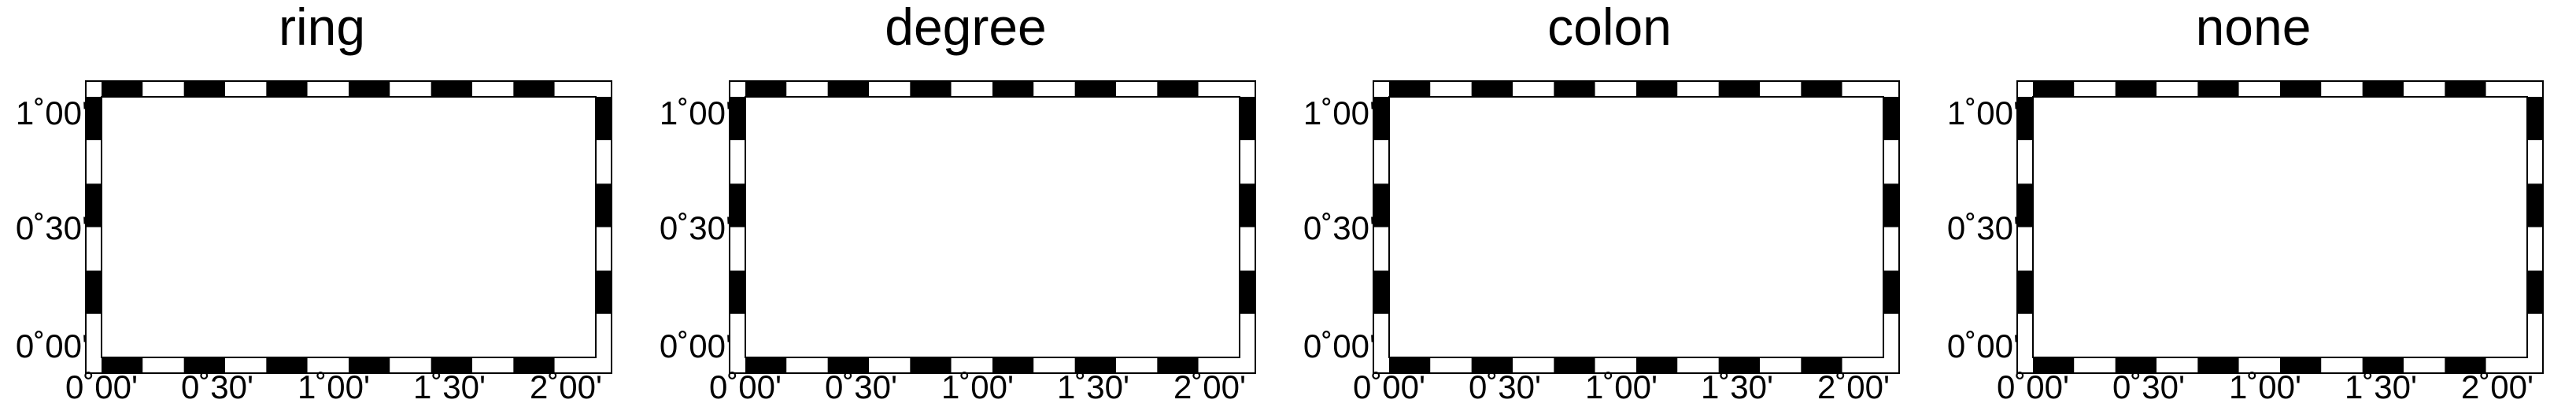  What do you see at coordinates (966, 28) in the screenshot?
I see `panel-title: degree` at bounding box center [966, 28].